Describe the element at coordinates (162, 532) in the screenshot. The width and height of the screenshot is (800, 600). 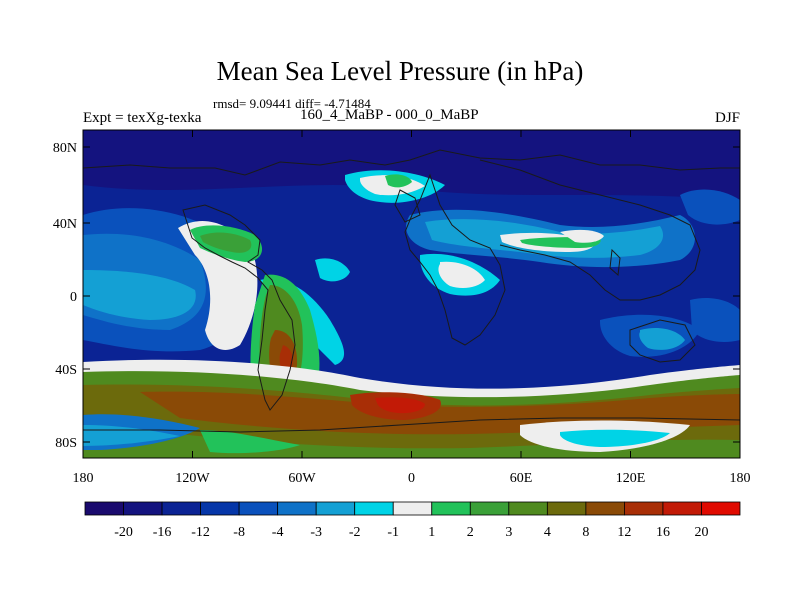
I see `colorbar-label: -16` at that location.